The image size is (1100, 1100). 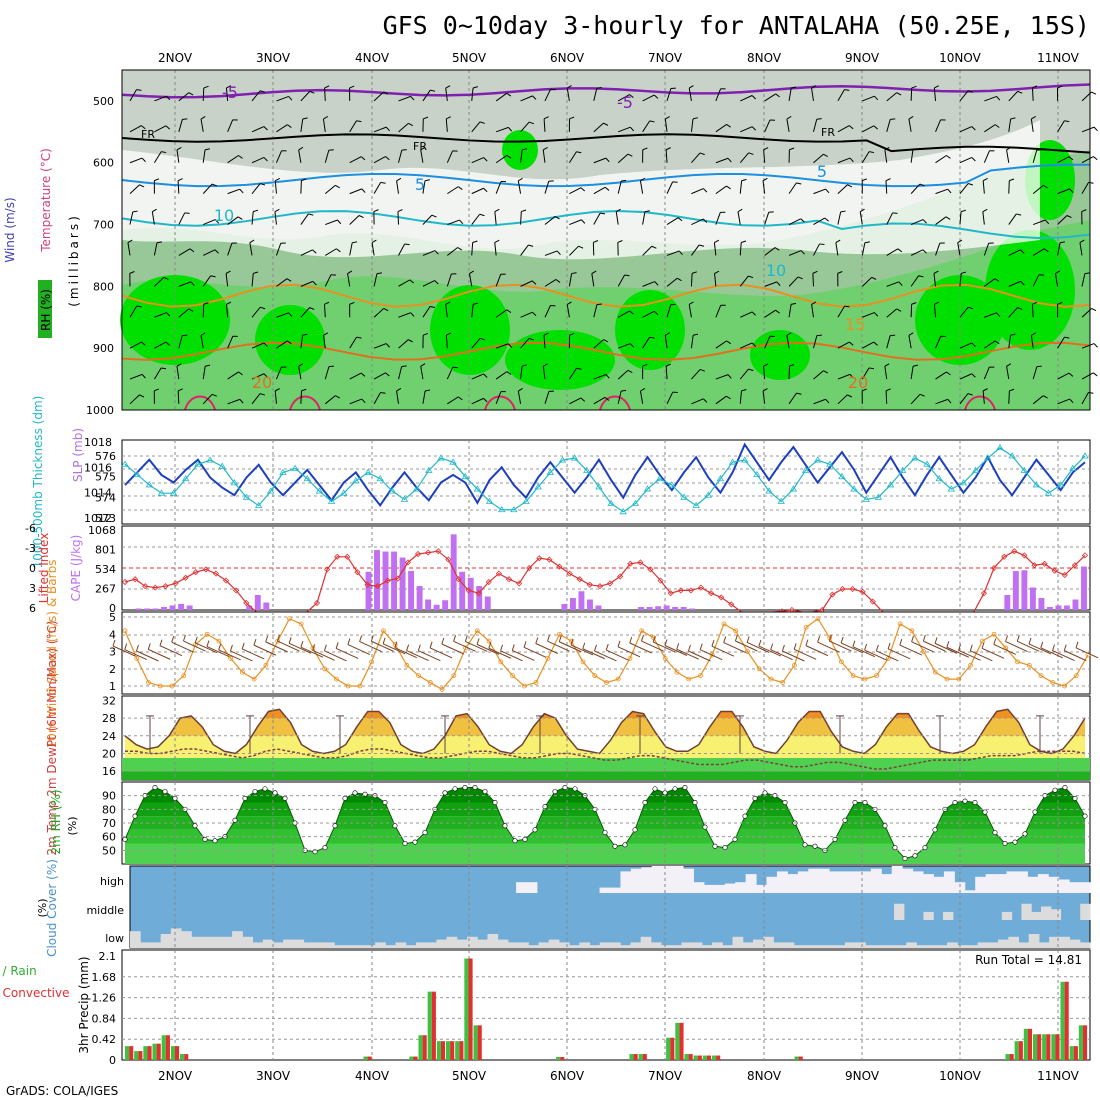 What do you see at coordinates (479, 598) in the screenshot?
I see `cape-bar` at bounding box center [479, 598].